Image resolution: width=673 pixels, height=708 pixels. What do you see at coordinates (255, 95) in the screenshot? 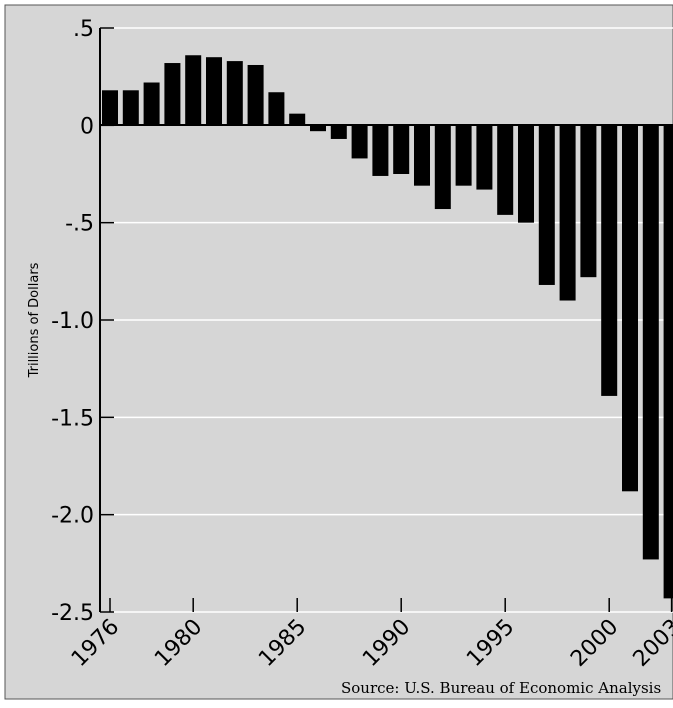
I see `bar-1983` at bounding box center [255, 95].